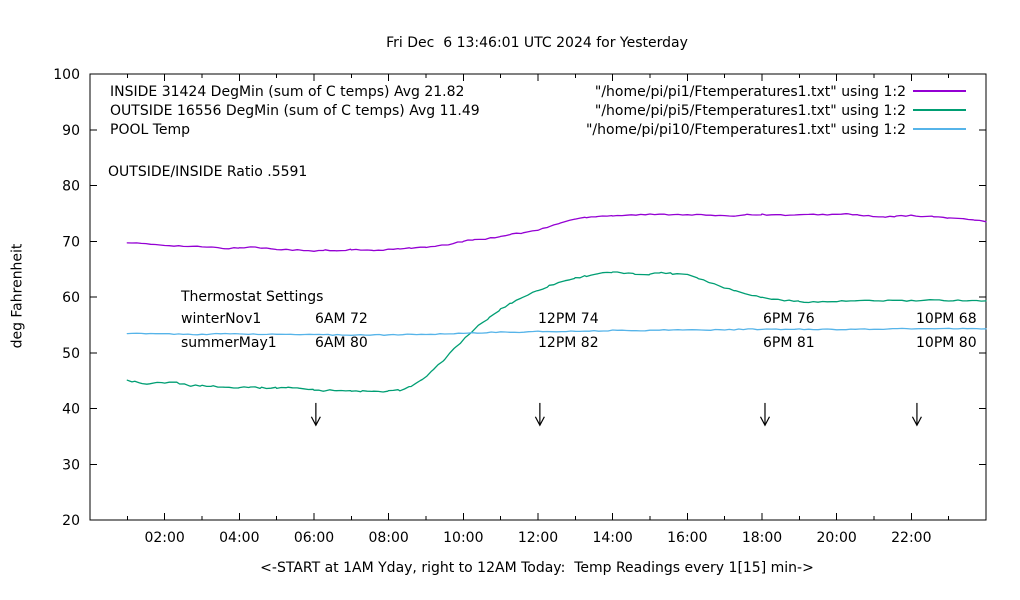 This screenshot has height=600, width=1020. I want to click on x-tick-label: 04:00, so click(239, 538).